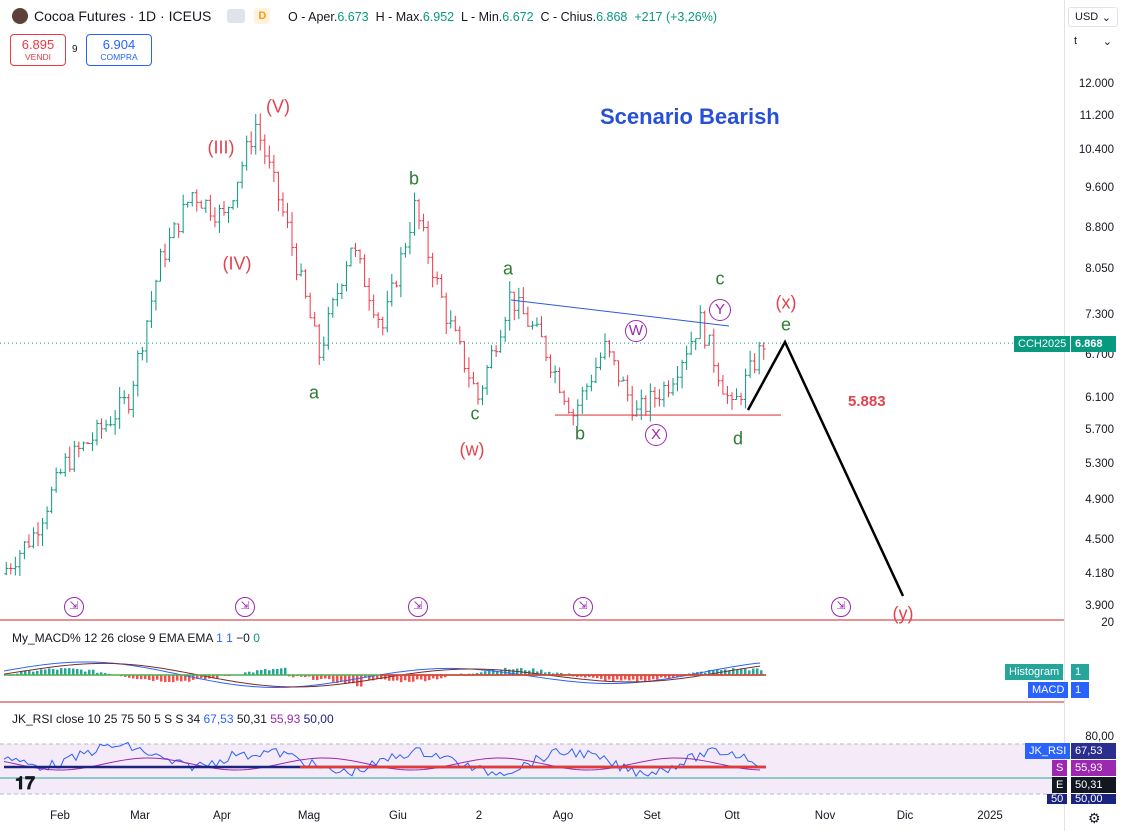 The image size is (1122, 831). Describe the element at coordinates (1057, 799) in the screenshot. I see `rsi-l-tag: 50` at that location.